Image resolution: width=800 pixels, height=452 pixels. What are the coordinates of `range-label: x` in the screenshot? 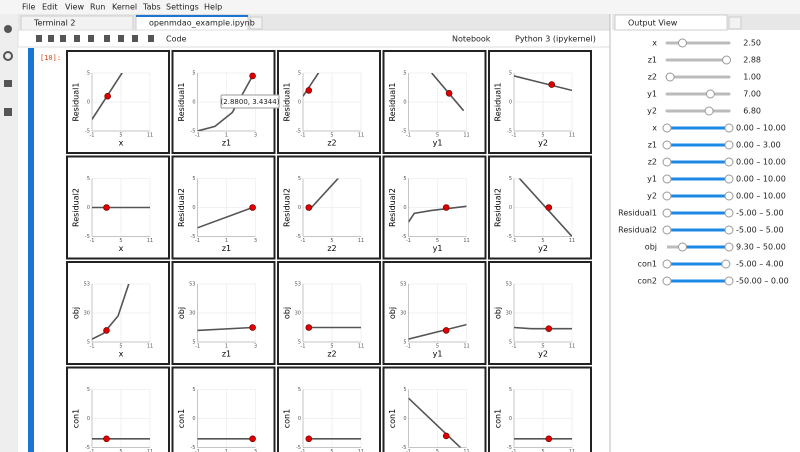 It's located at (654, 128).